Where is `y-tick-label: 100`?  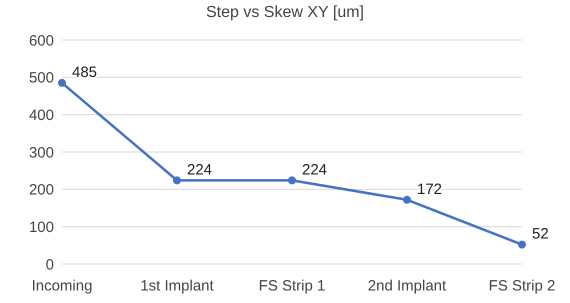
y-tick-label: 100 is located at coordinates (41, 227).